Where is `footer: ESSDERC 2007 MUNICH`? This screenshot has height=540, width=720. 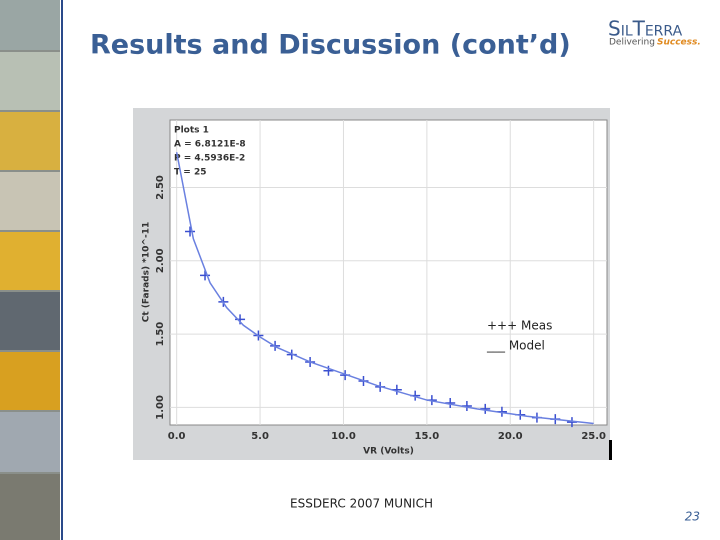
footer: ESSDERC 2007 MUNICH is located at coordinates (361, 504).